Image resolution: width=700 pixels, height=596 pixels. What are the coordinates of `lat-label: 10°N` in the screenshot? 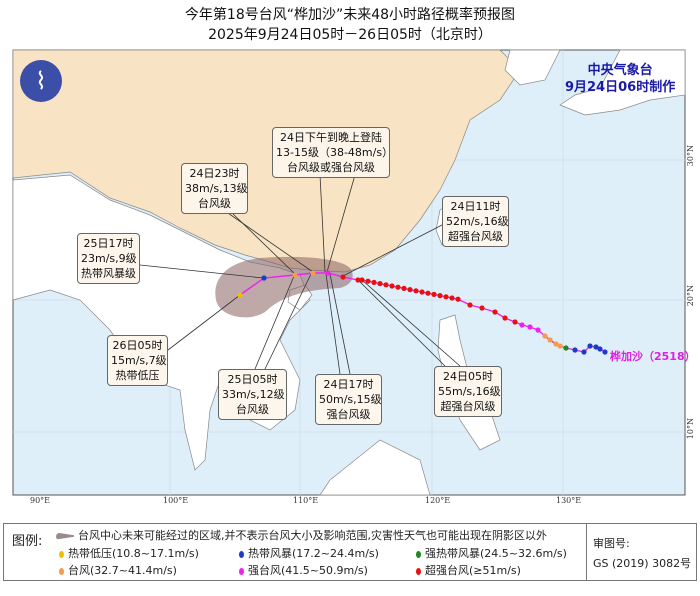 It's located at (690, 429).